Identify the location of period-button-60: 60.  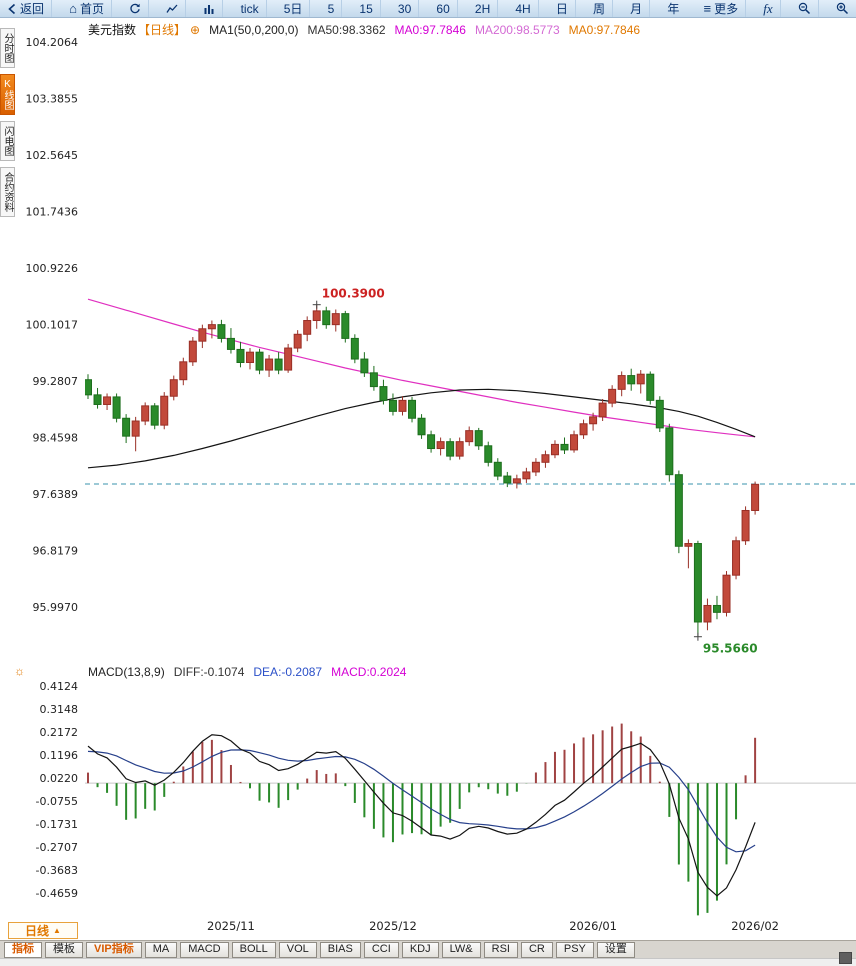
(443, 8).